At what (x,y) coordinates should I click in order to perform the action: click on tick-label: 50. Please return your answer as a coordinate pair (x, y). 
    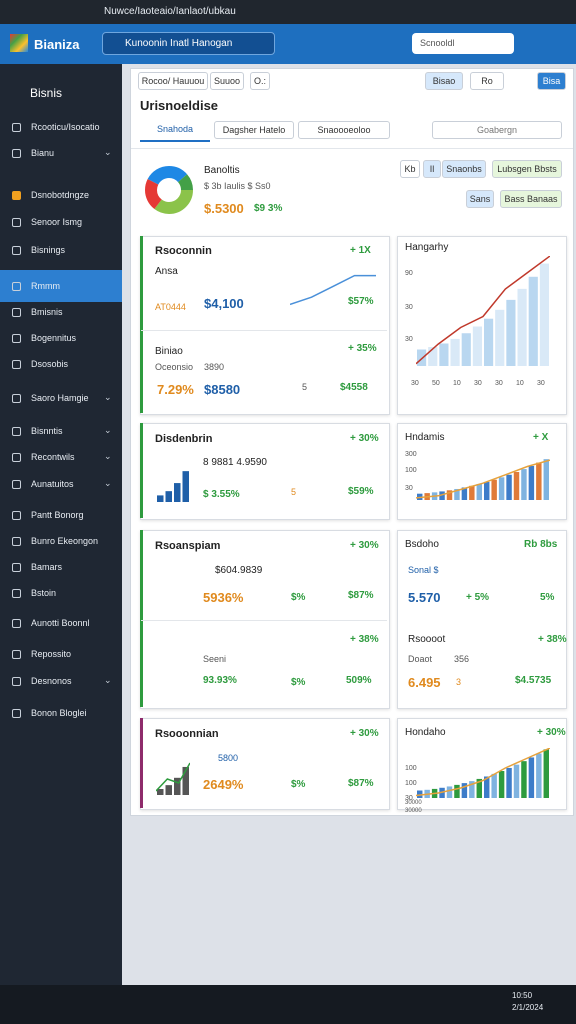
    Looking at the image, I should click on (436, 383).